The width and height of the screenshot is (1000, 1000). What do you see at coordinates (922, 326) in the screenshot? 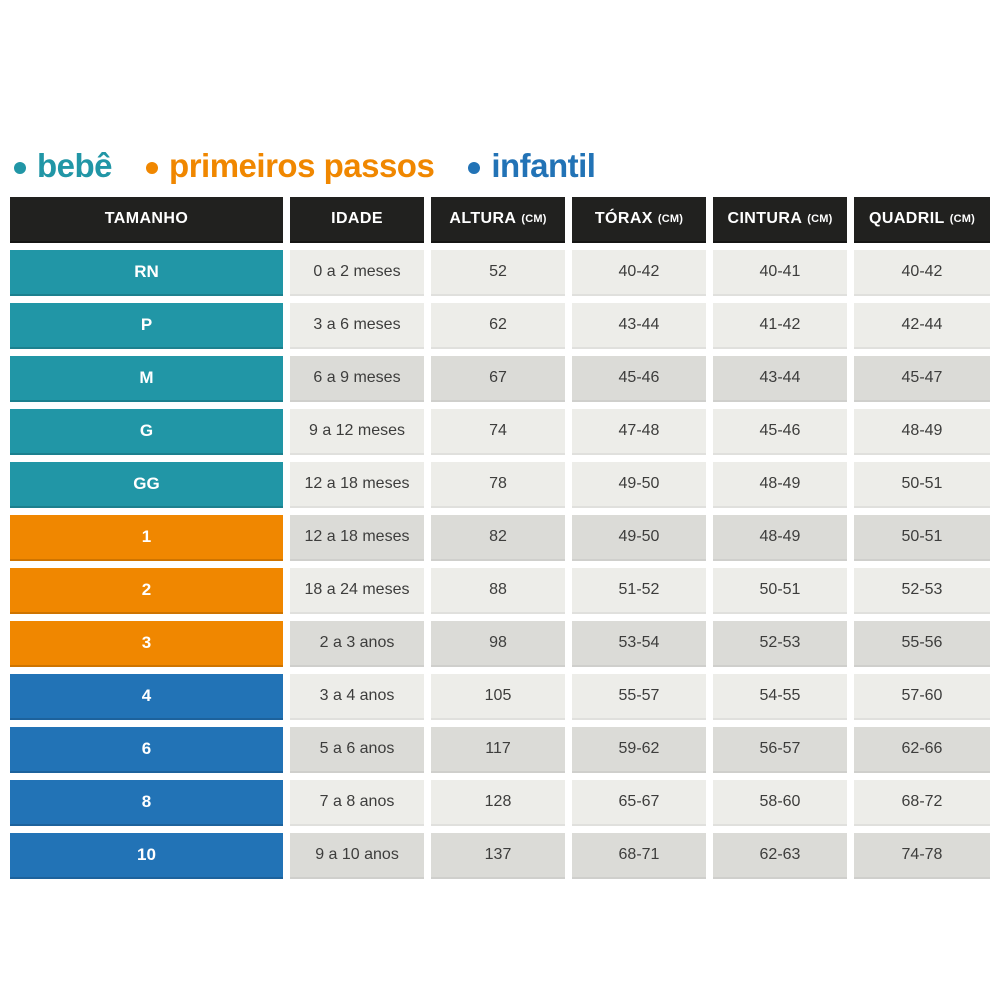
I see `quadril-cell: 42-44` at bounding box center [922, 326].